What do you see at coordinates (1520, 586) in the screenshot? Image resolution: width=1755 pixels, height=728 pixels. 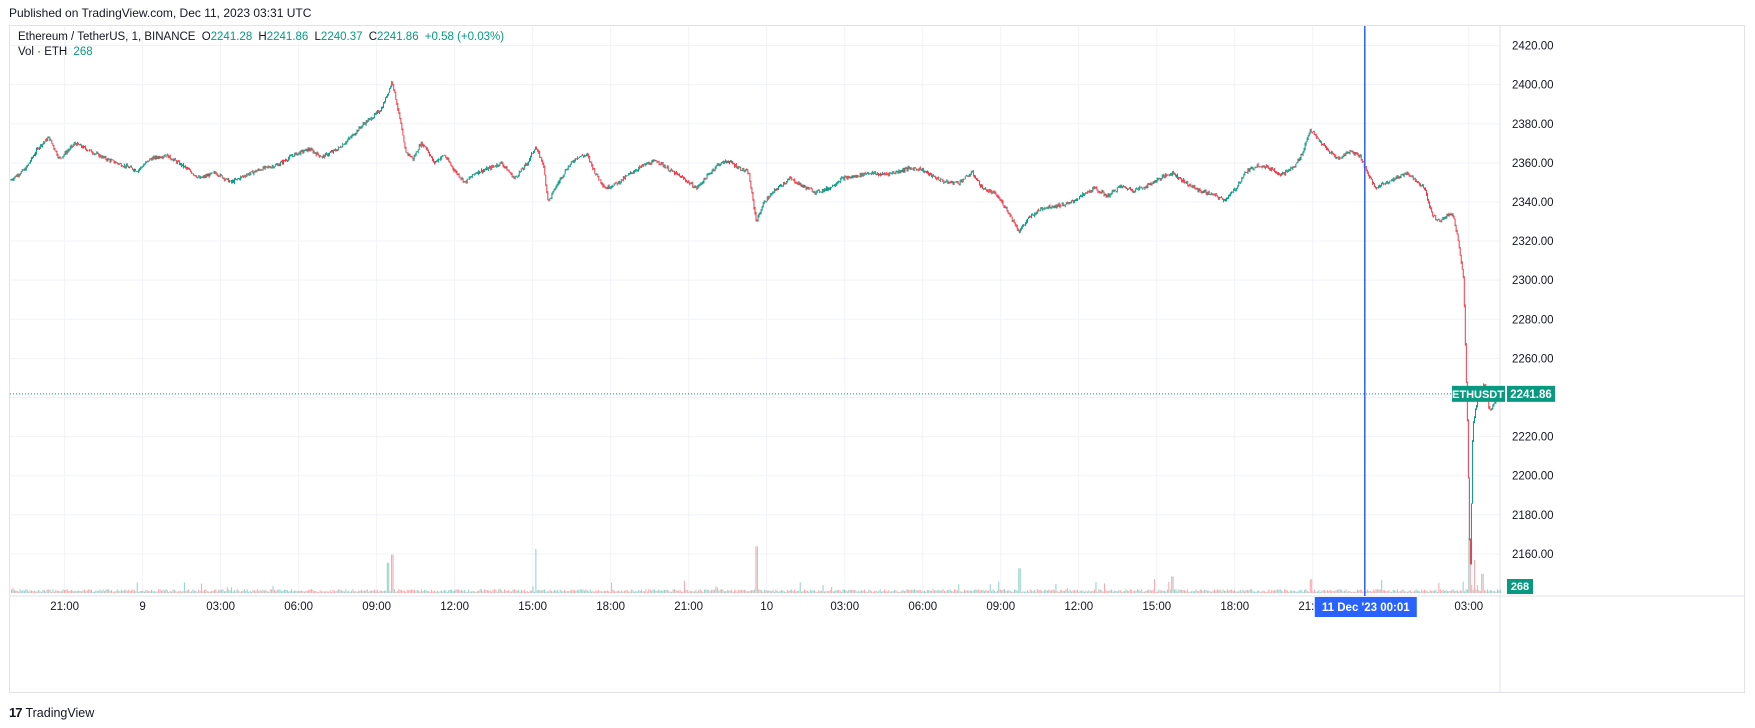 I see `volume-badge` at bounding box center [1520, 586].